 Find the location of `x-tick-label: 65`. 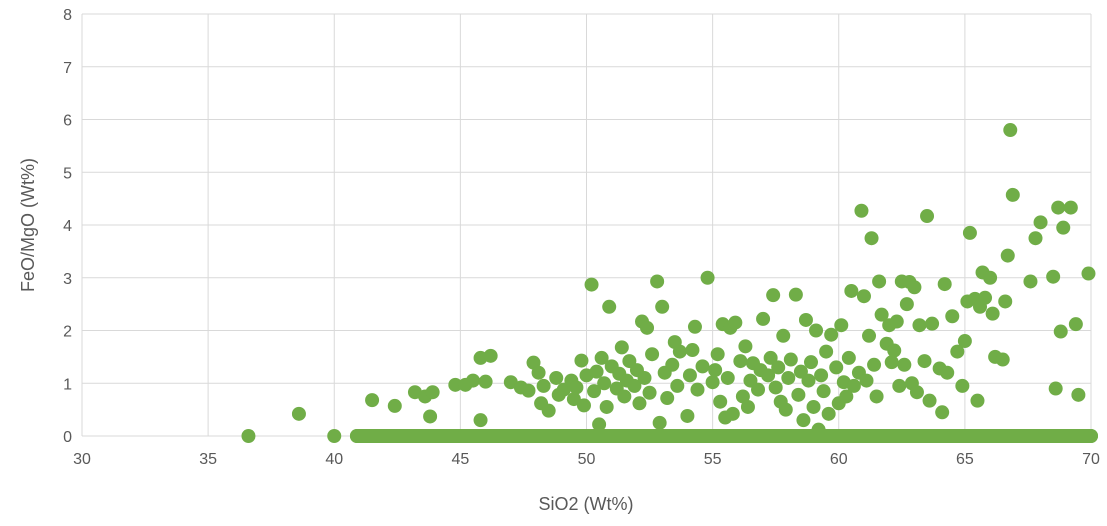

x-tick-label: 65 is located at coordinates (965, 459).